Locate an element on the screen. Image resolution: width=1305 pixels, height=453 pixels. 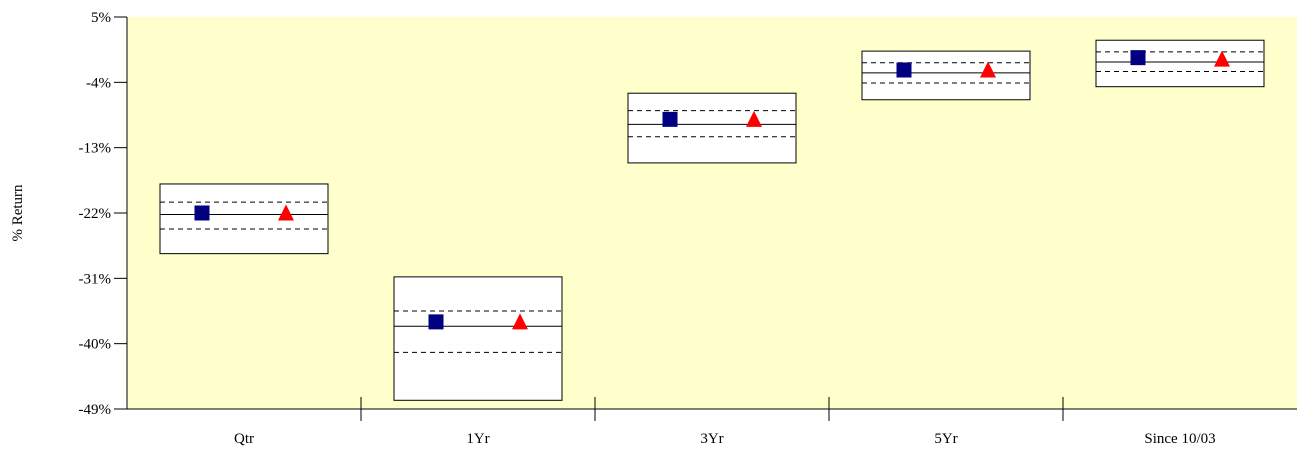
box-5yr is located at coordinates (946, 75).